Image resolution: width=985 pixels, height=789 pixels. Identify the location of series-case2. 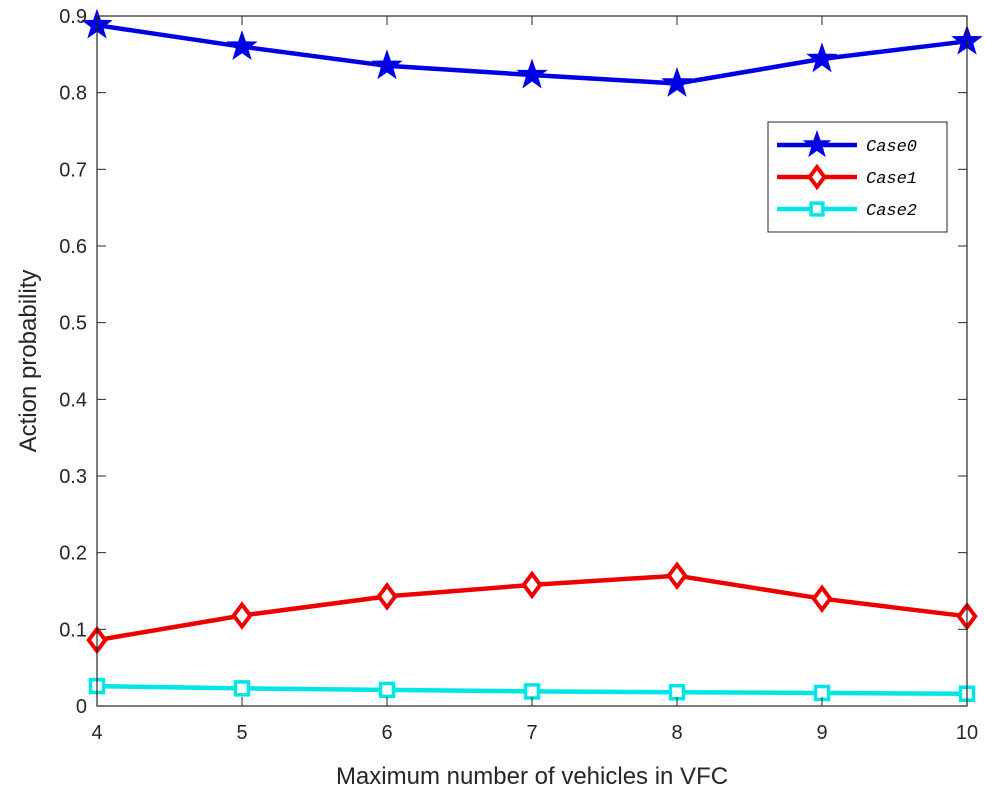
(532, 689).